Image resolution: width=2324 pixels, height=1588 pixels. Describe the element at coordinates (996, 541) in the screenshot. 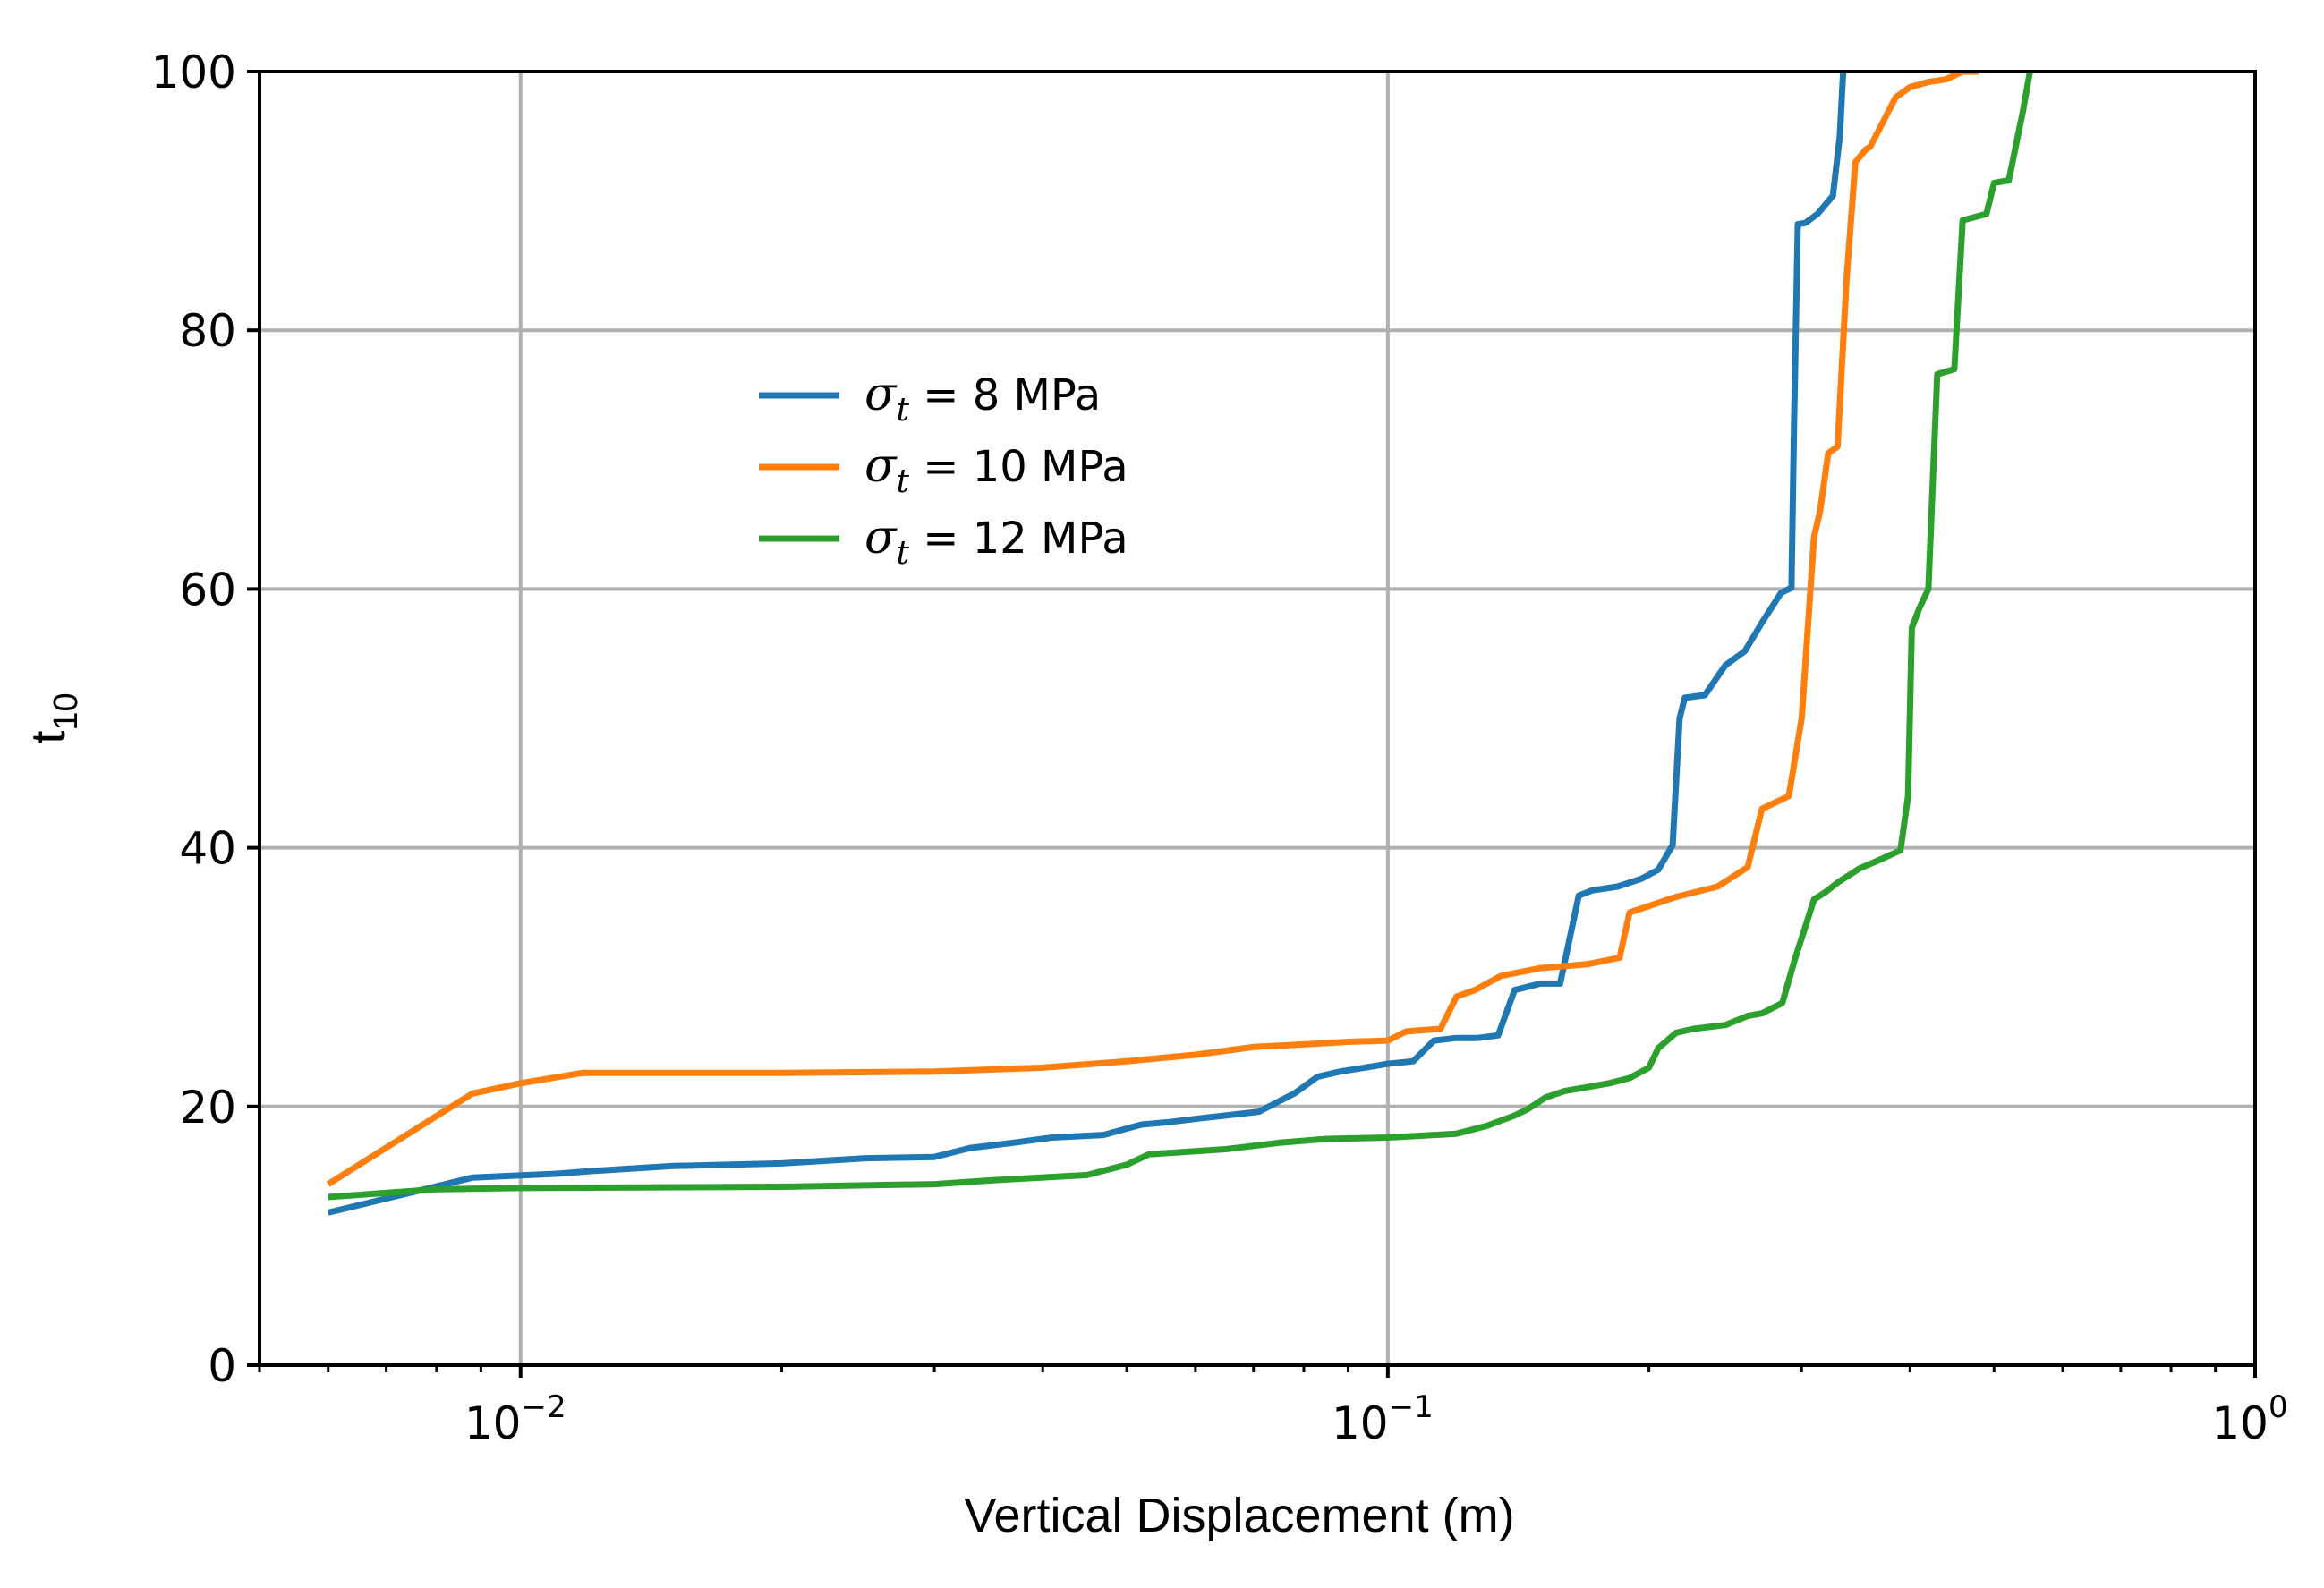

I see `legend-label: σt = 12 MPa` at that location.